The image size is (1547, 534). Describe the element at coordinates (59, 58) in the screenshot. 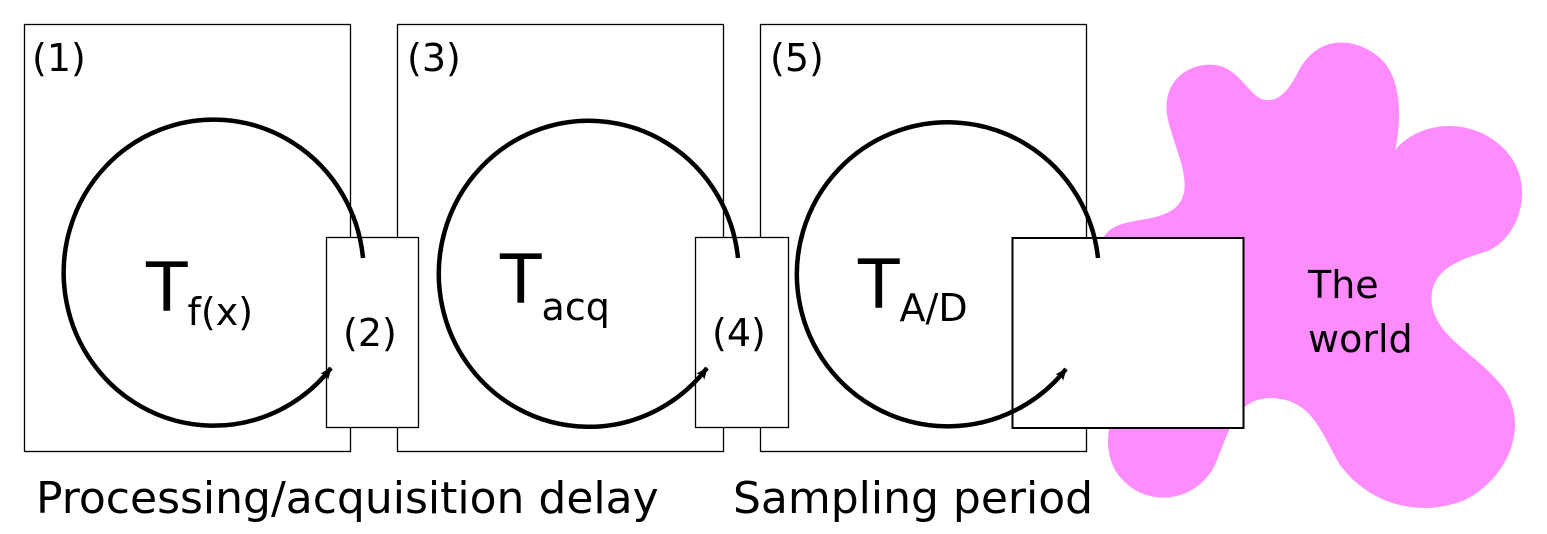

I see `stage-1-label: (1)` at that location.